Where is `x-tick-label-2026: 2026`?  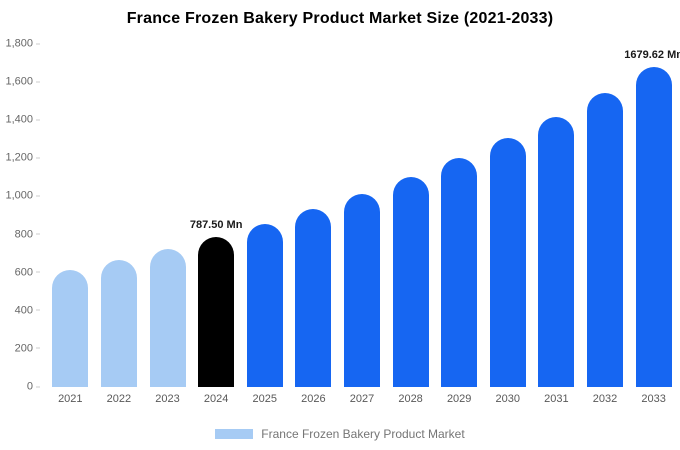
x-tick-label-2026: 2026 is located at coordinates (313, 399).